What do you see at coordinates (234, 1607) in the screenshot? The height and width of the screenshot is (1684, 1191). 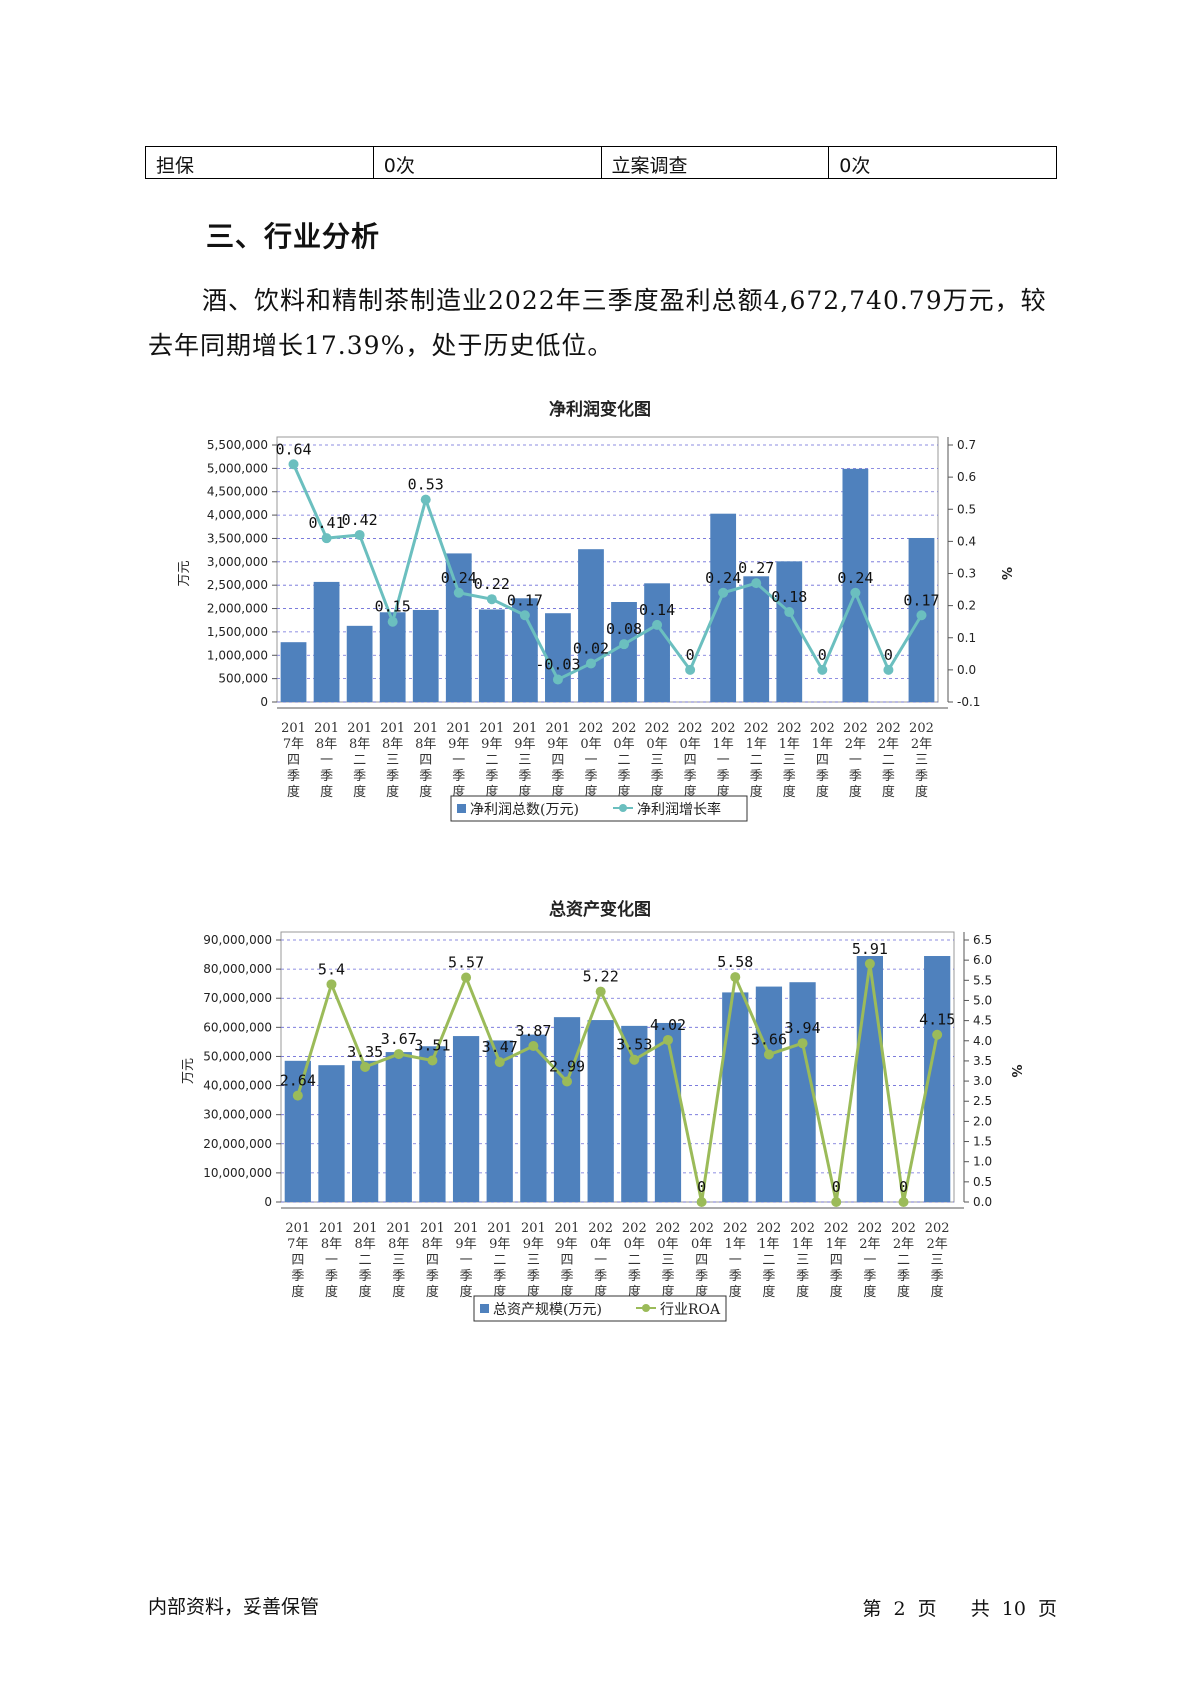 I see `footer-confidential: 内部资料，妥善保管` at bounding box center [234, 1607].